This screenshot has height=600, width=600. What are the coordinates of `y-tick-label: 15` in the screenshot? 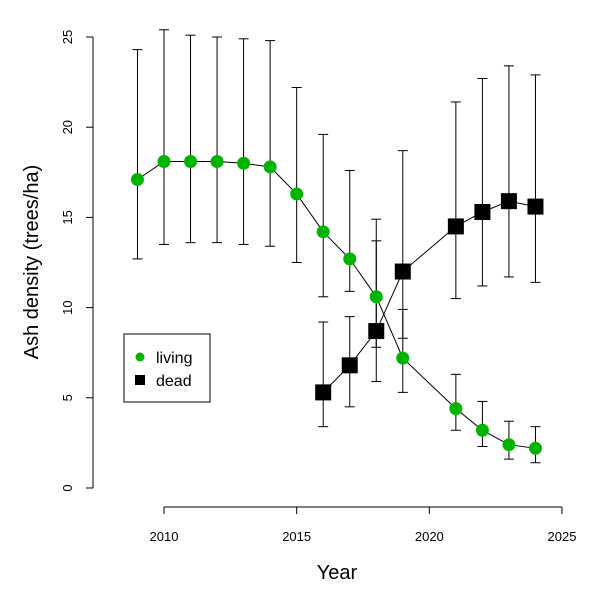 It's located at (67, 217).